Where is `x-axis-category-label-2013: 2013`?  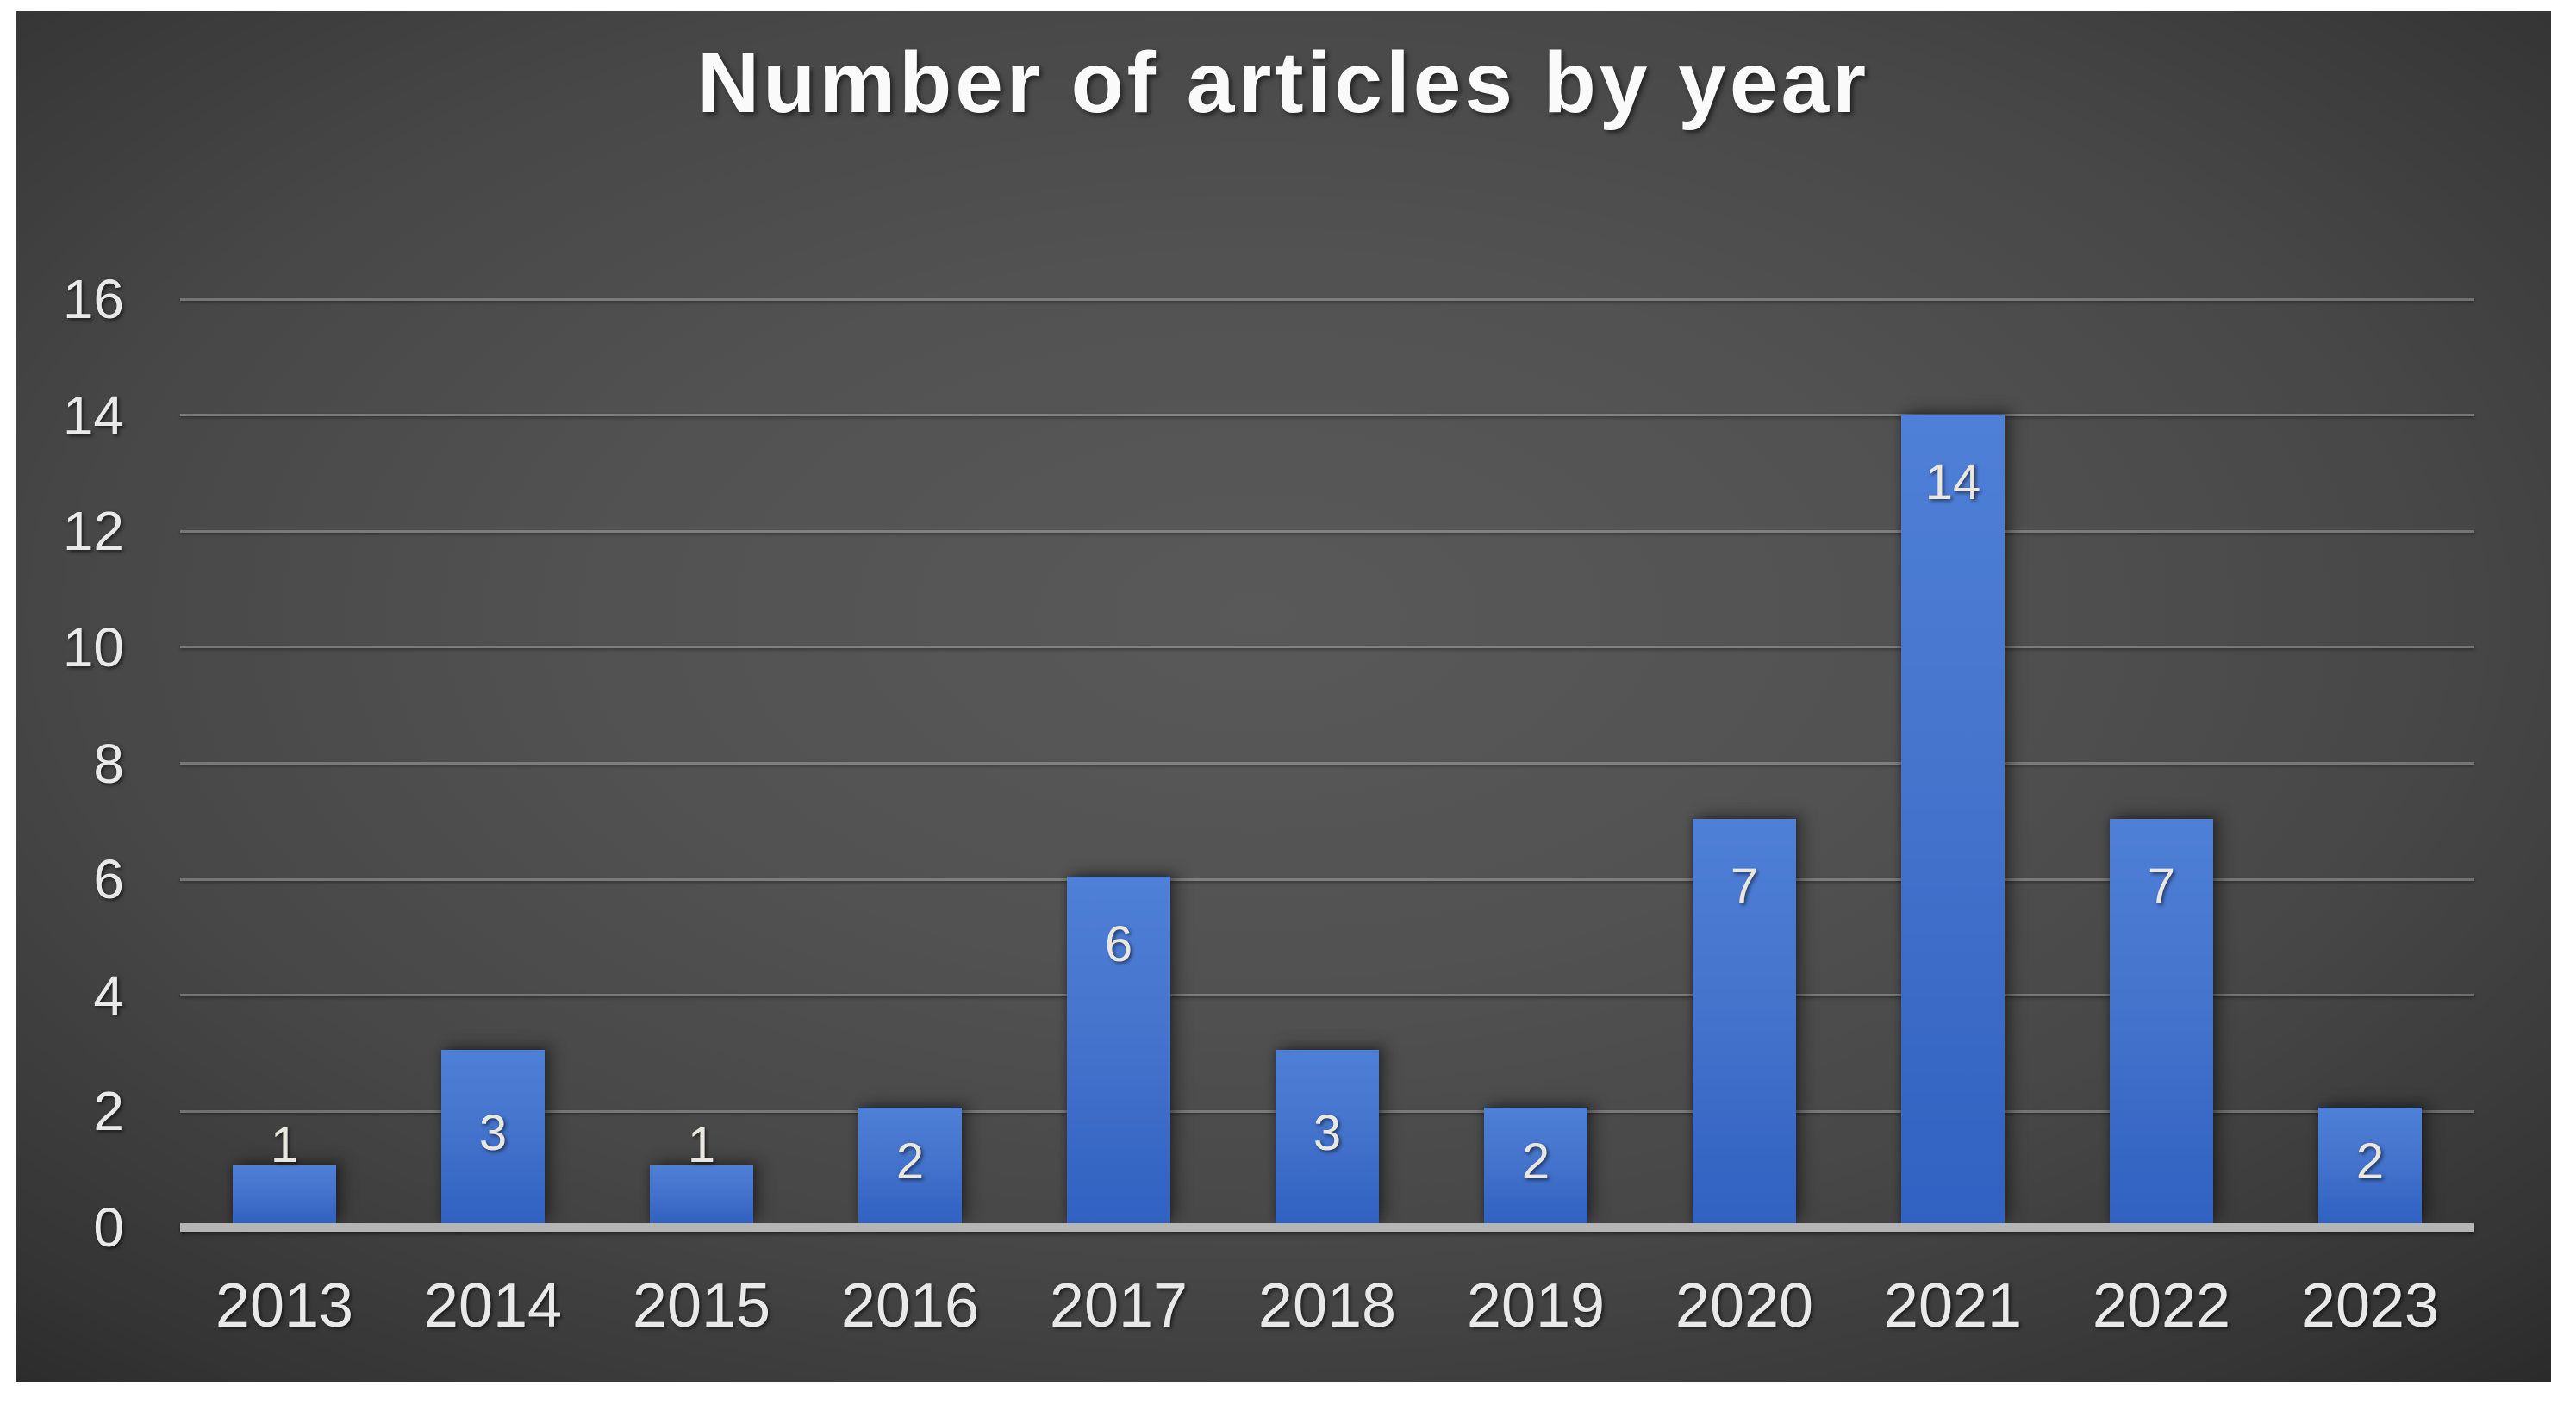 x-axis-category-label-2013: 2013 is located at coordinates (284, 1305).